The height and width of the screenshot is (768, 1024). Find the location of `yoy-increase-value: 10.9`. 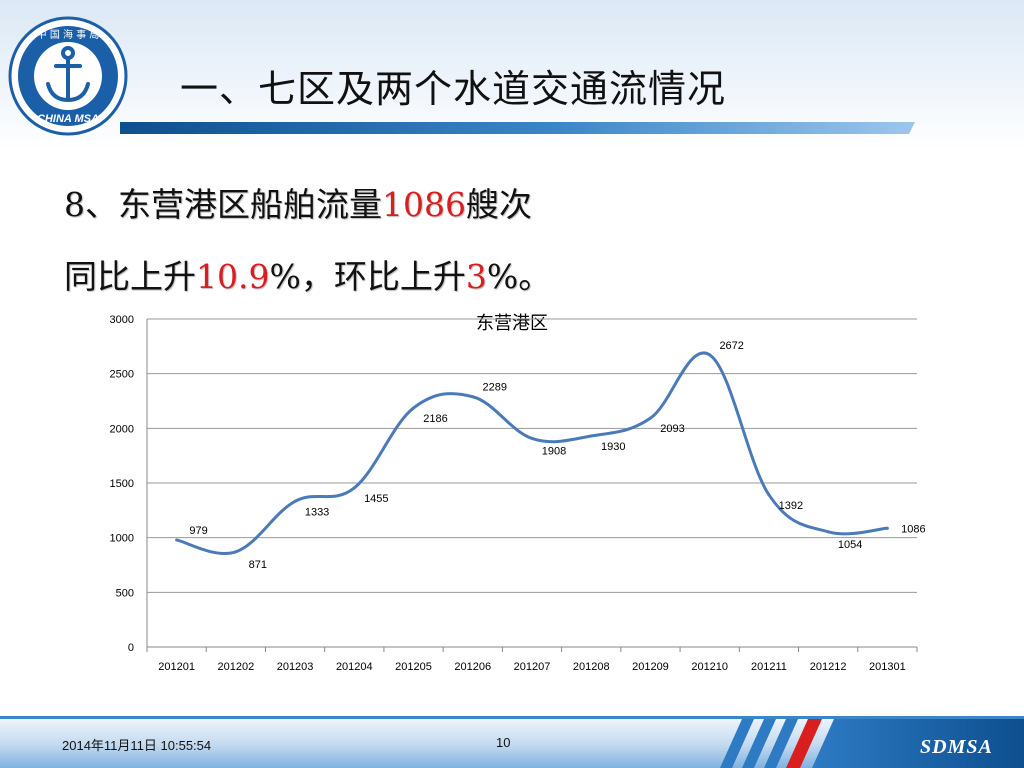

yoy-increase-value: 10.9 is located at coordinates (233, 276).